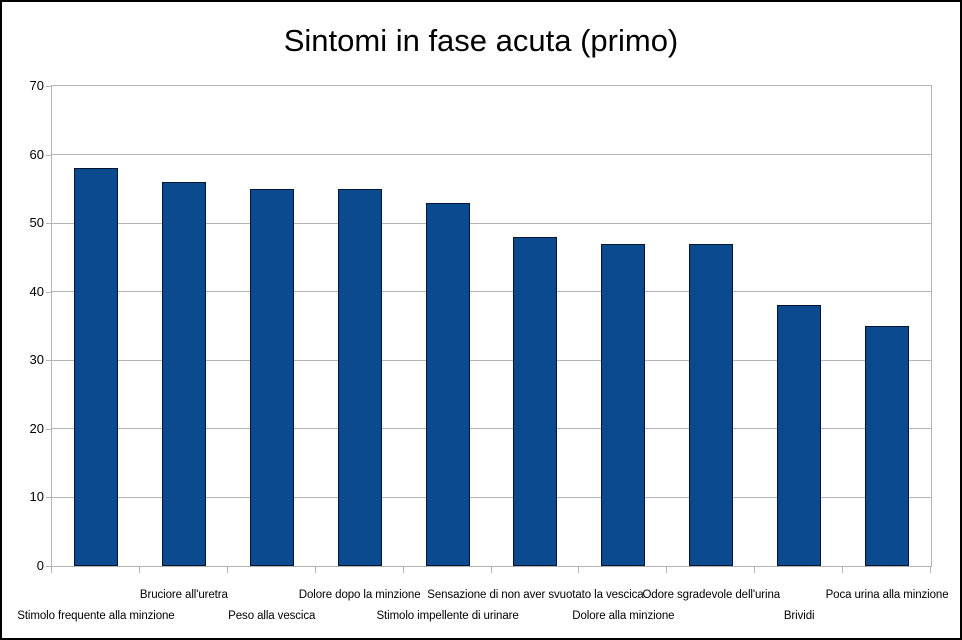 The image size is (962, 640). I want to click on x-axis-category-label: Peso alla vescica, so click(272, 616).